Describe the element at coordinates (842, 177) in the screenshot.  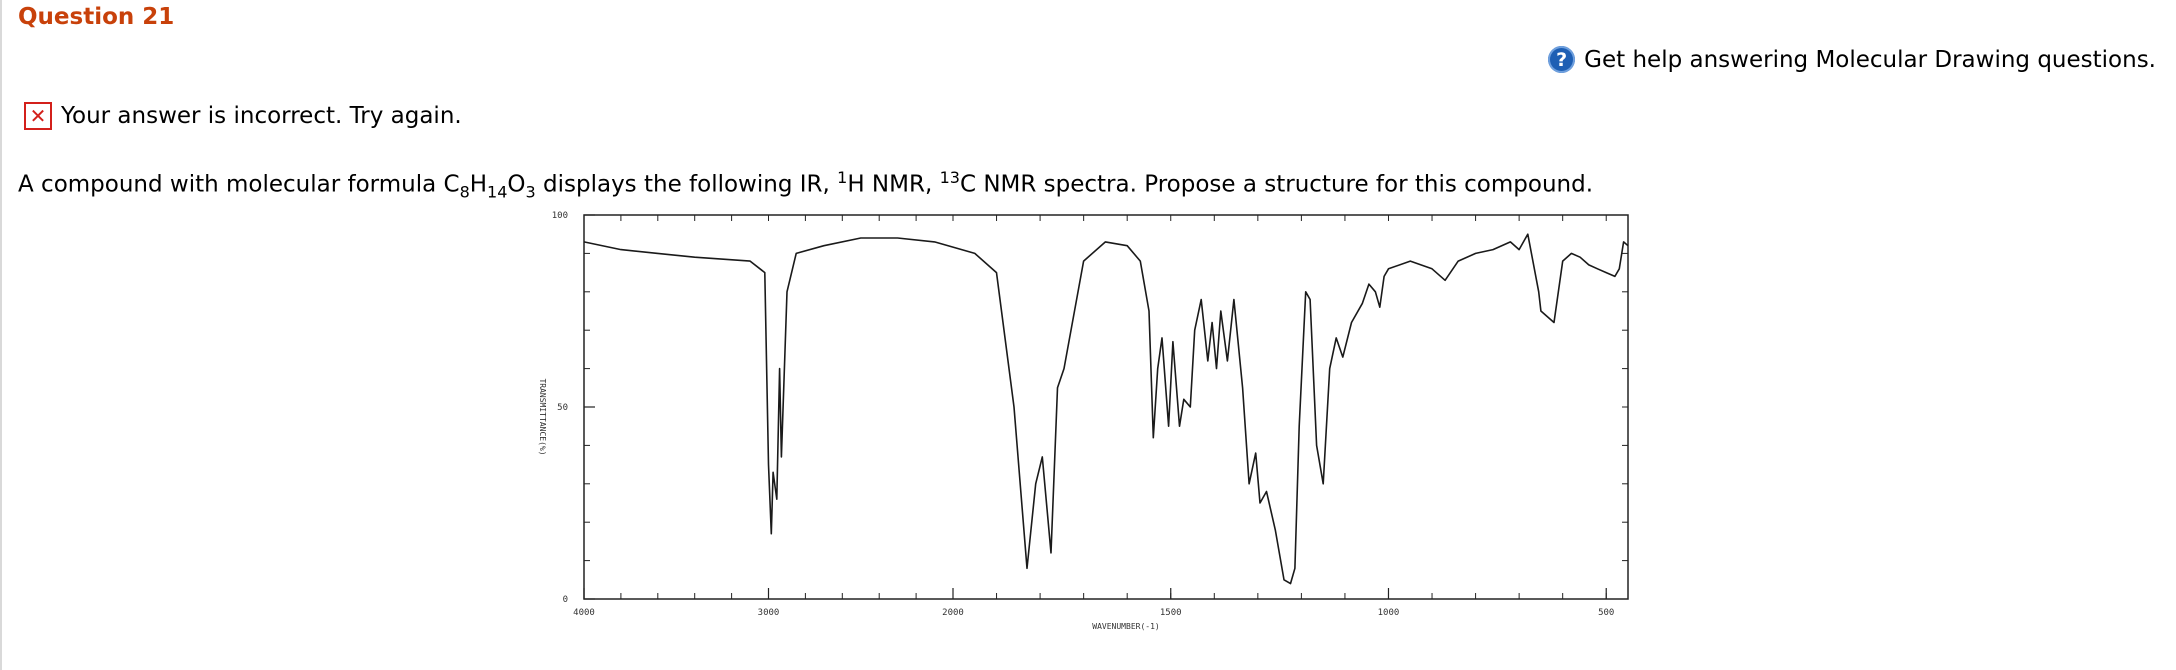
I see `h-nmr-superscript: 1` at that location.